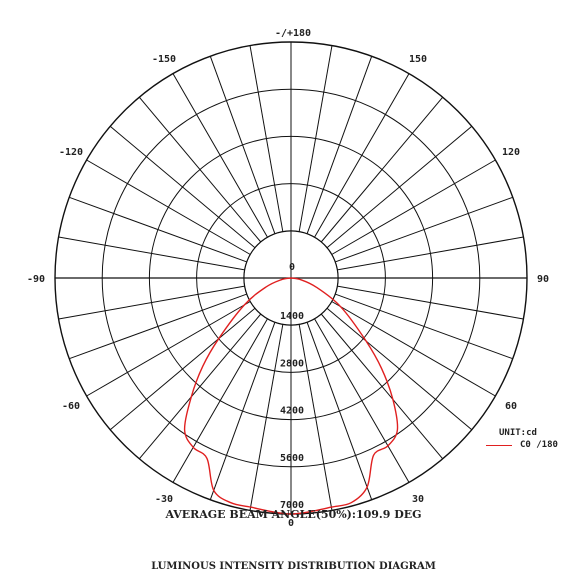 The image size is (587, 585). Describe the element at coordinates (164, 59) in the screenshot. I see `angle-label: -150` at that location.